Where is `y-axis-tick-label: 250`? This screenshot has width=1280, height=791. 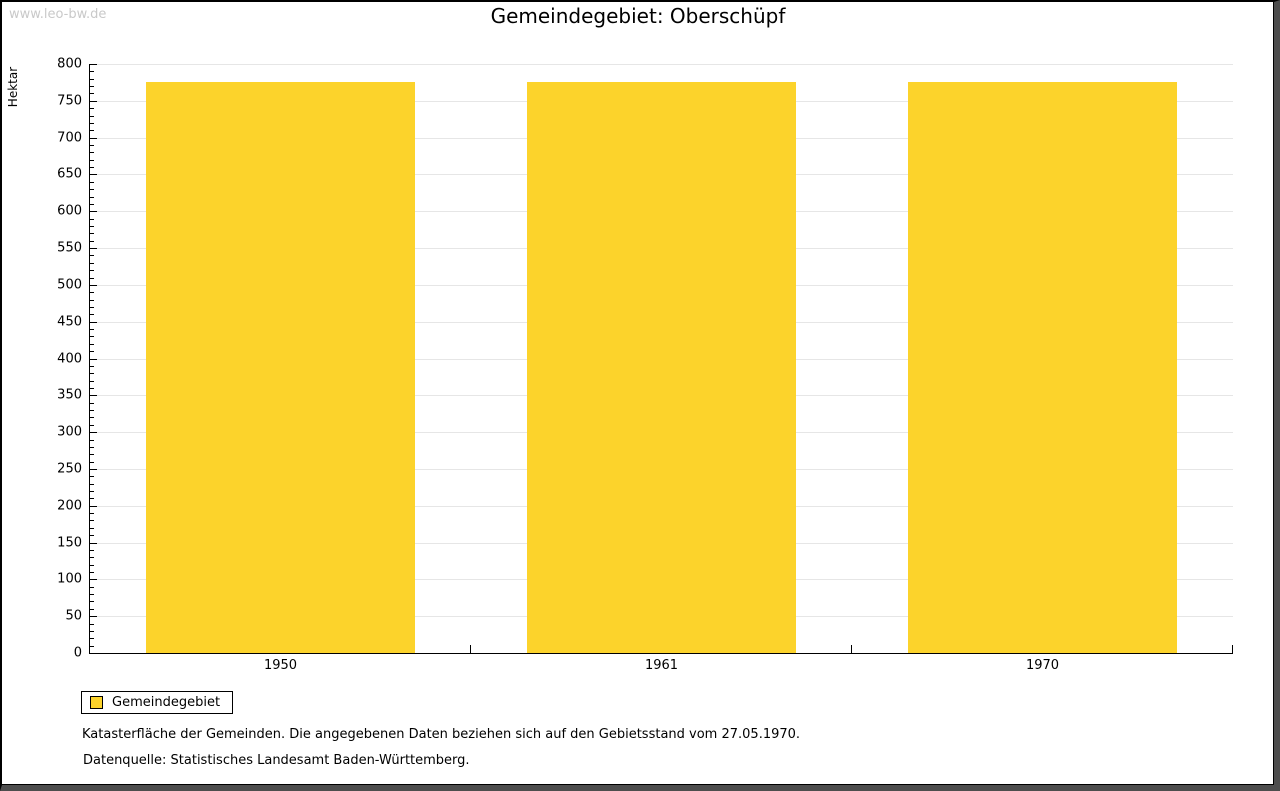 y-axis-tick-label: 250 is located at coordinates (69, 469).